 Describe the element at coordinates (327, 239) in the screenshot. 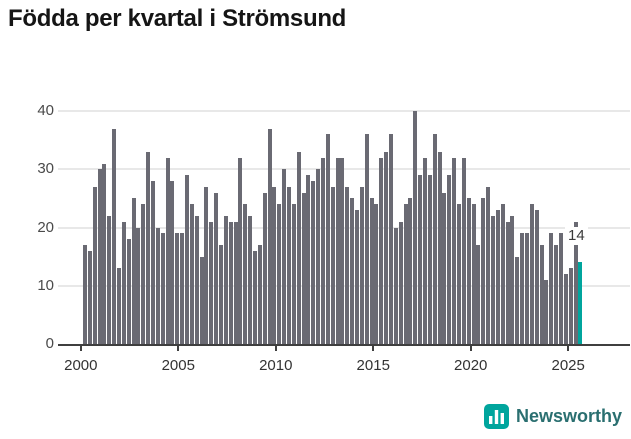

I see `bar-2012-Q3` at that location.